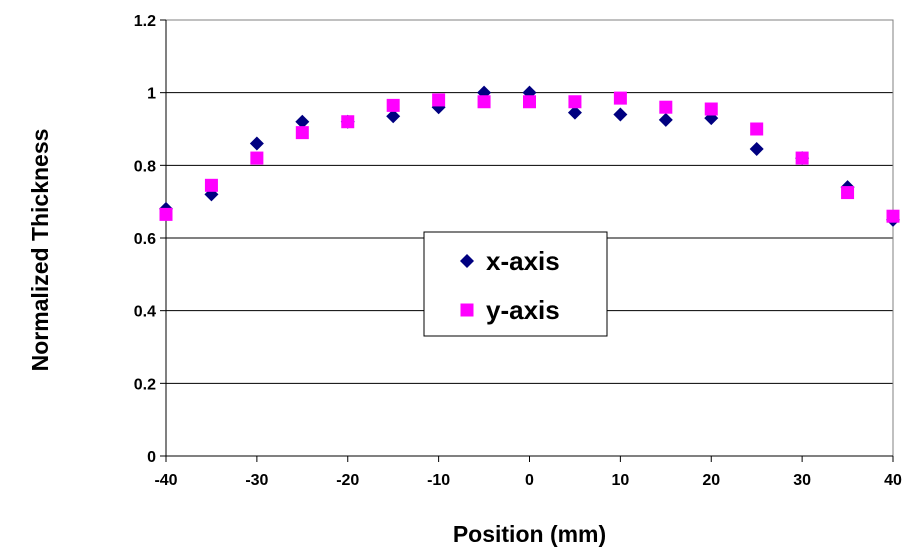  I want to click on x-tick-label: 40, so click(893, 480).